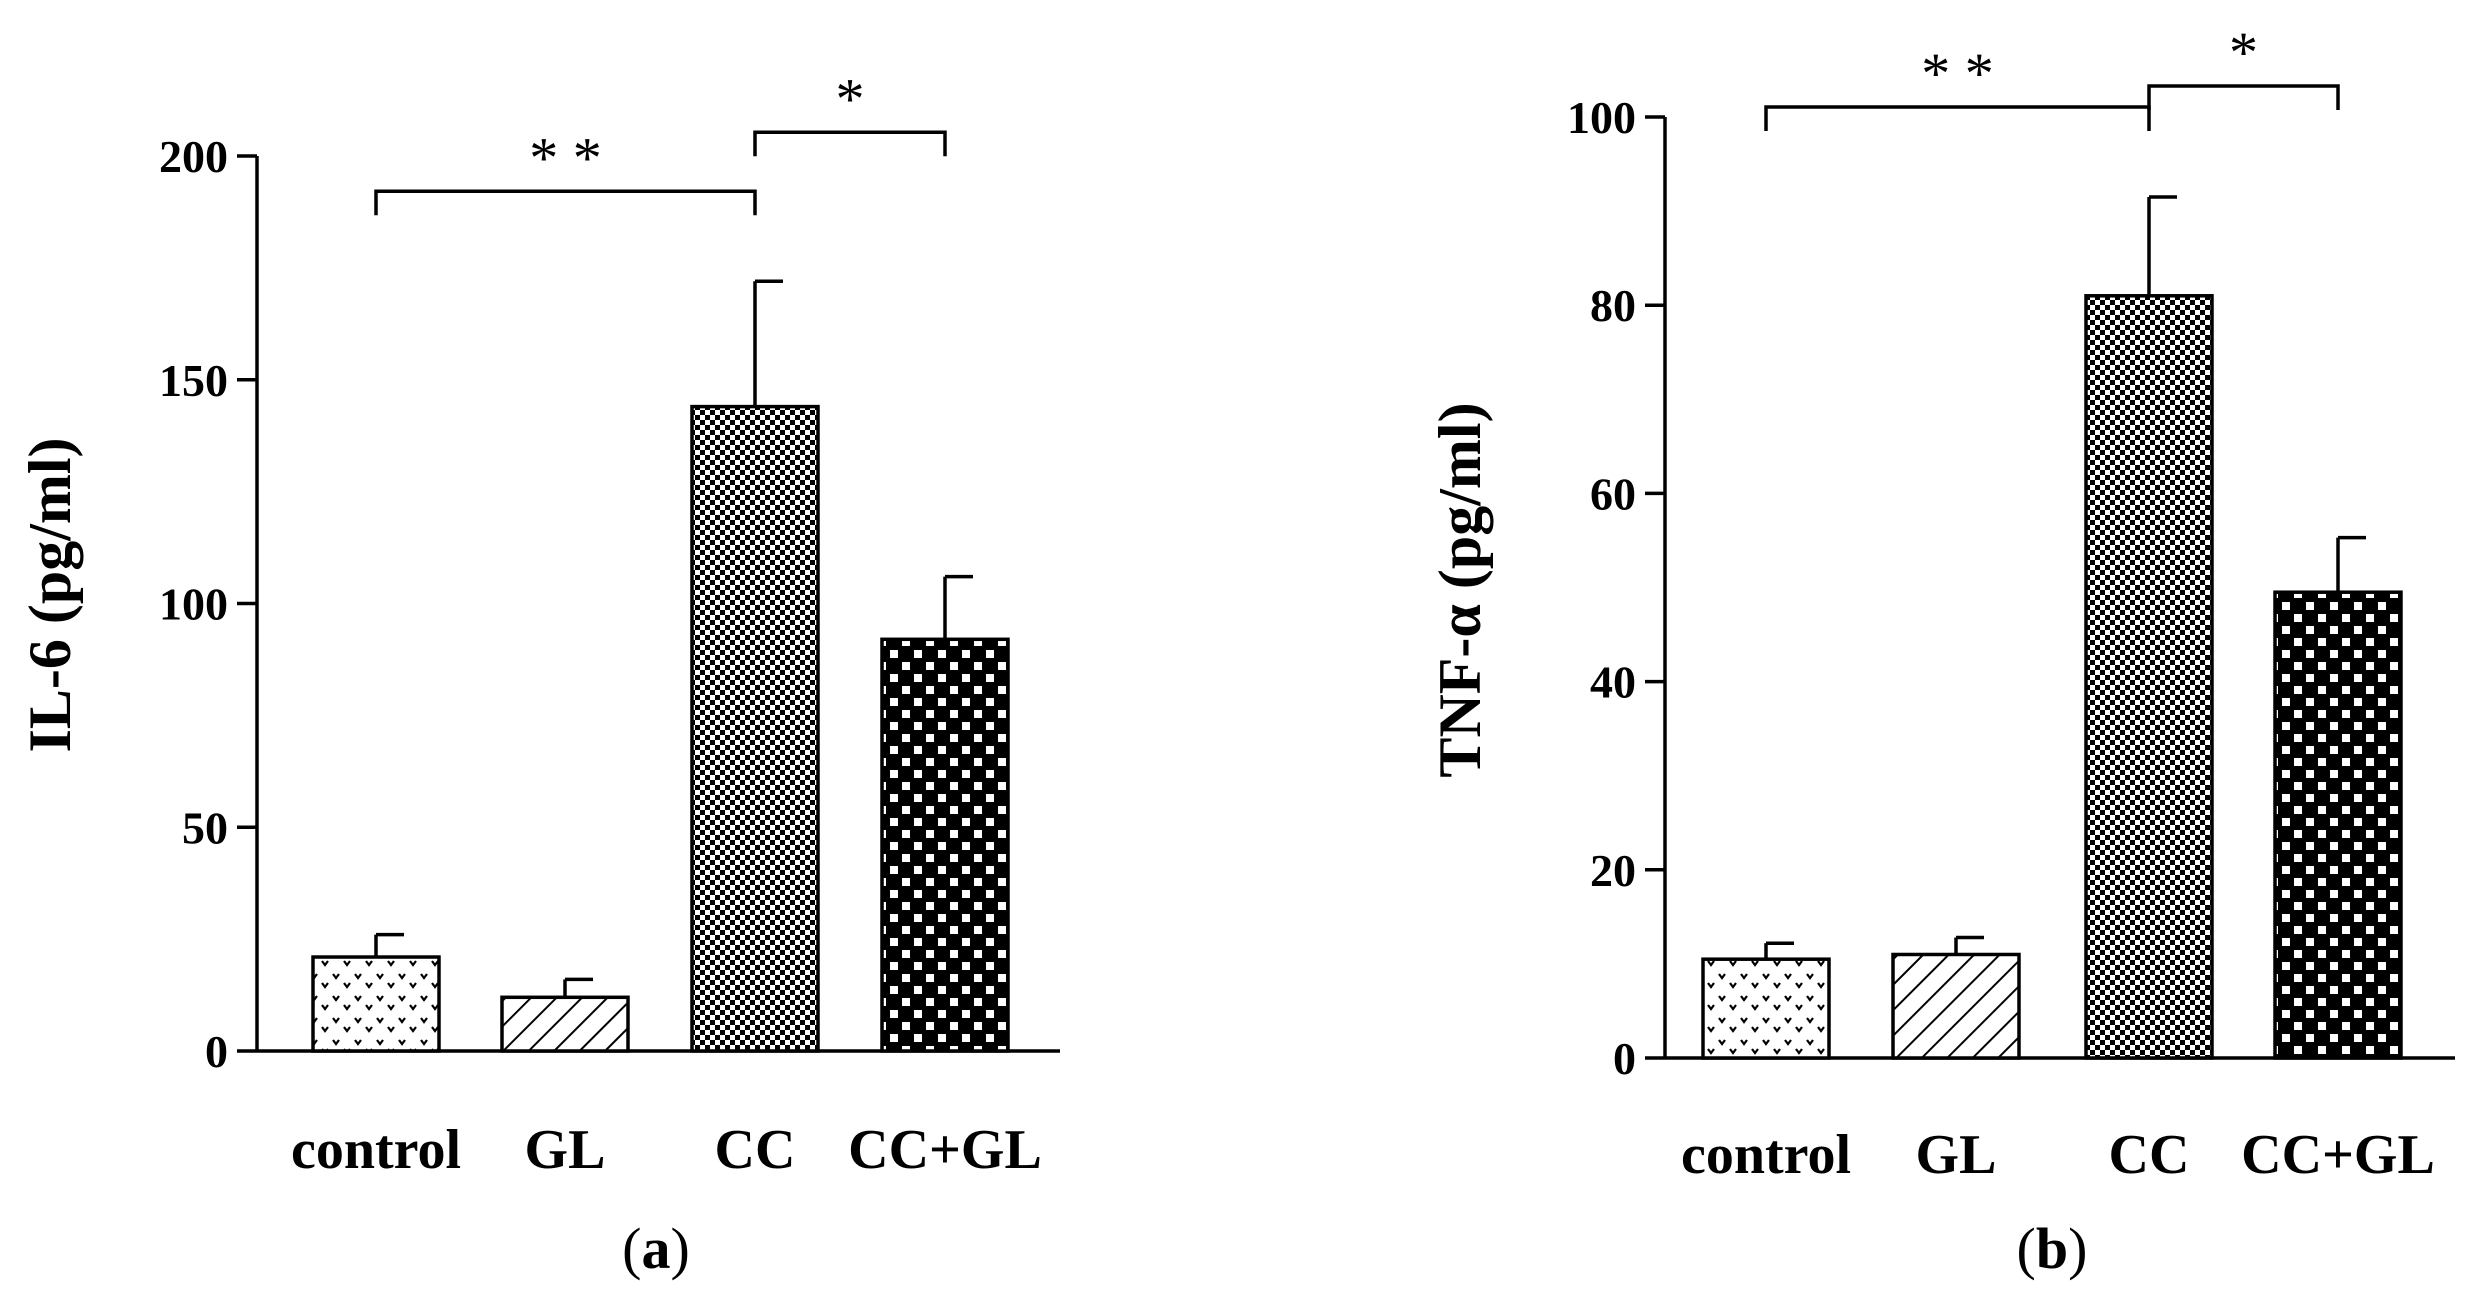 This screenshot has width=2479, height=1310. What do you see at coordinates (565, 1024) in the screenshot?
I see `panel-a-bar-gl` at bounding box center [565, 1024].